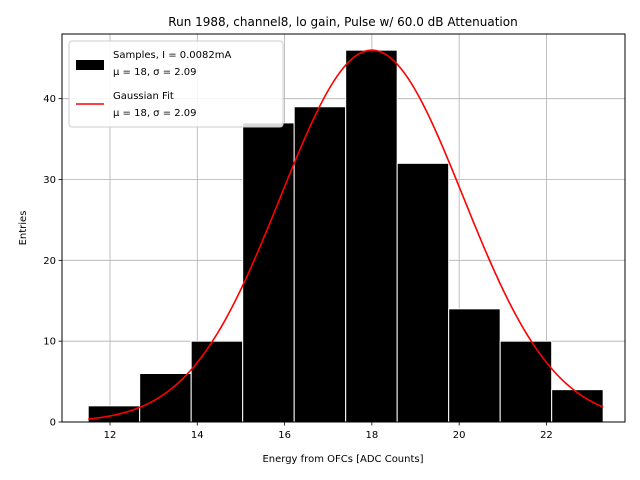 This screenshot has height=480, width=640. Describe the element at coordinates (197, 435) in the screenshot. I see `x-tick-label: 14` at that location.